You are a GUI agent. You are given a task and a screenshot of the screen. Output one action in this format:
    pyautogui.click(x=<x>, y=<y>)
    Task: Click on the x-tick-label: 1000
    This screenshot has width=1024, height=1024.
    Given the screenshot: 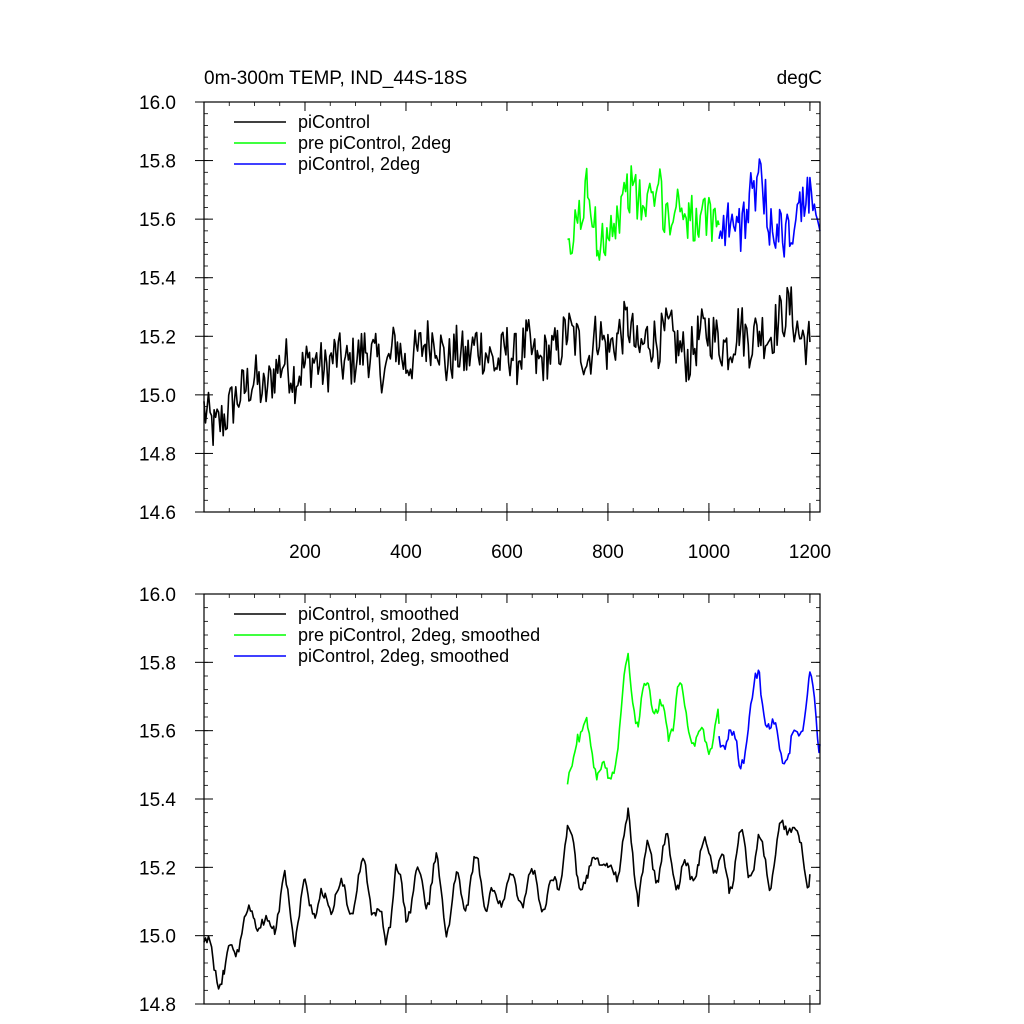 What is the action you would take?
    pyautogui.click(x=709, y=552)
    